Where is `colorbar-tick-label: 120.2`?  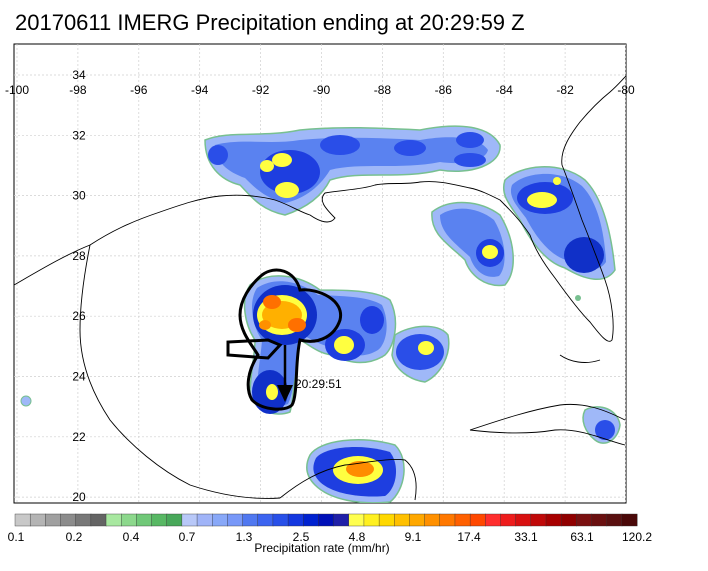
colorbar-tick-label: 120.2 is located at coordinates (637, 537).